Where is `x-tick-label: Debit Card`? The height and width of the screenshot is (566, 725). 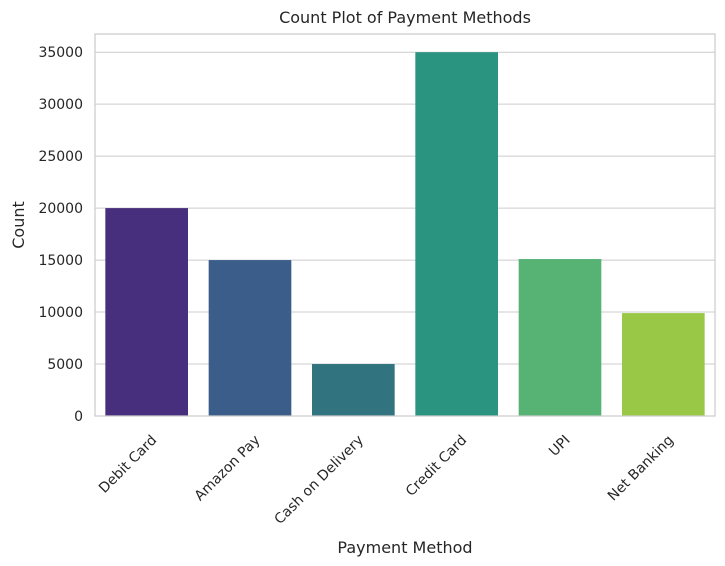 x-tick-label: Debit Card is located at coordinates (128, 464).